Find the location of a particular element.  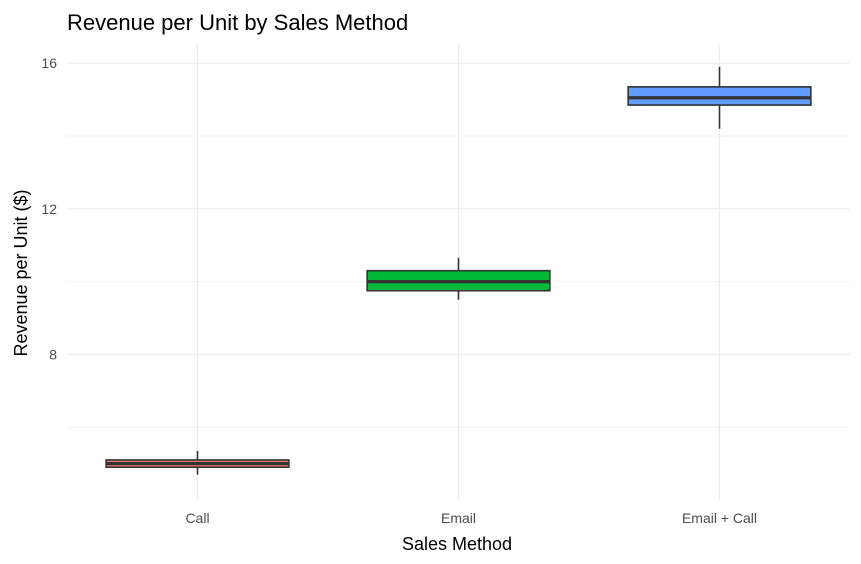

y-tick-label: 16 is located at coordinates (49, 63).